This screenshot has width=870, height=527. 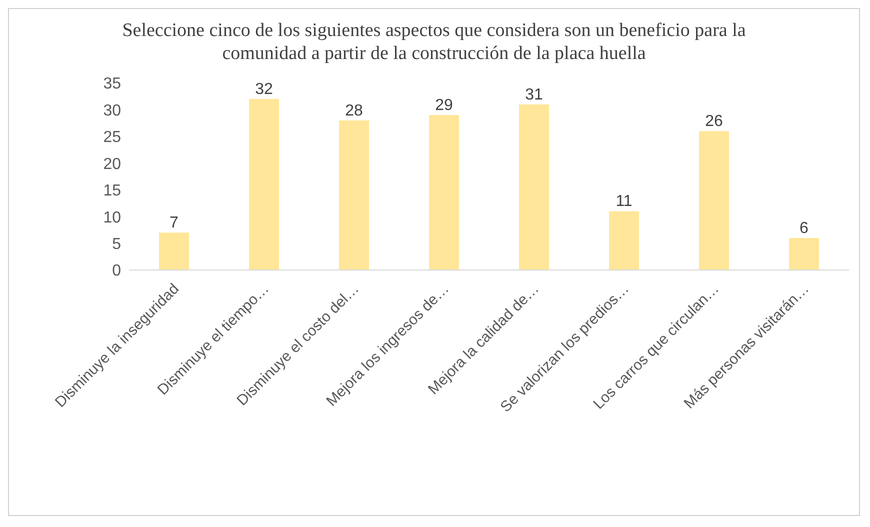 I want to click on y-tick-label: 30, so click(x=112, y=111).